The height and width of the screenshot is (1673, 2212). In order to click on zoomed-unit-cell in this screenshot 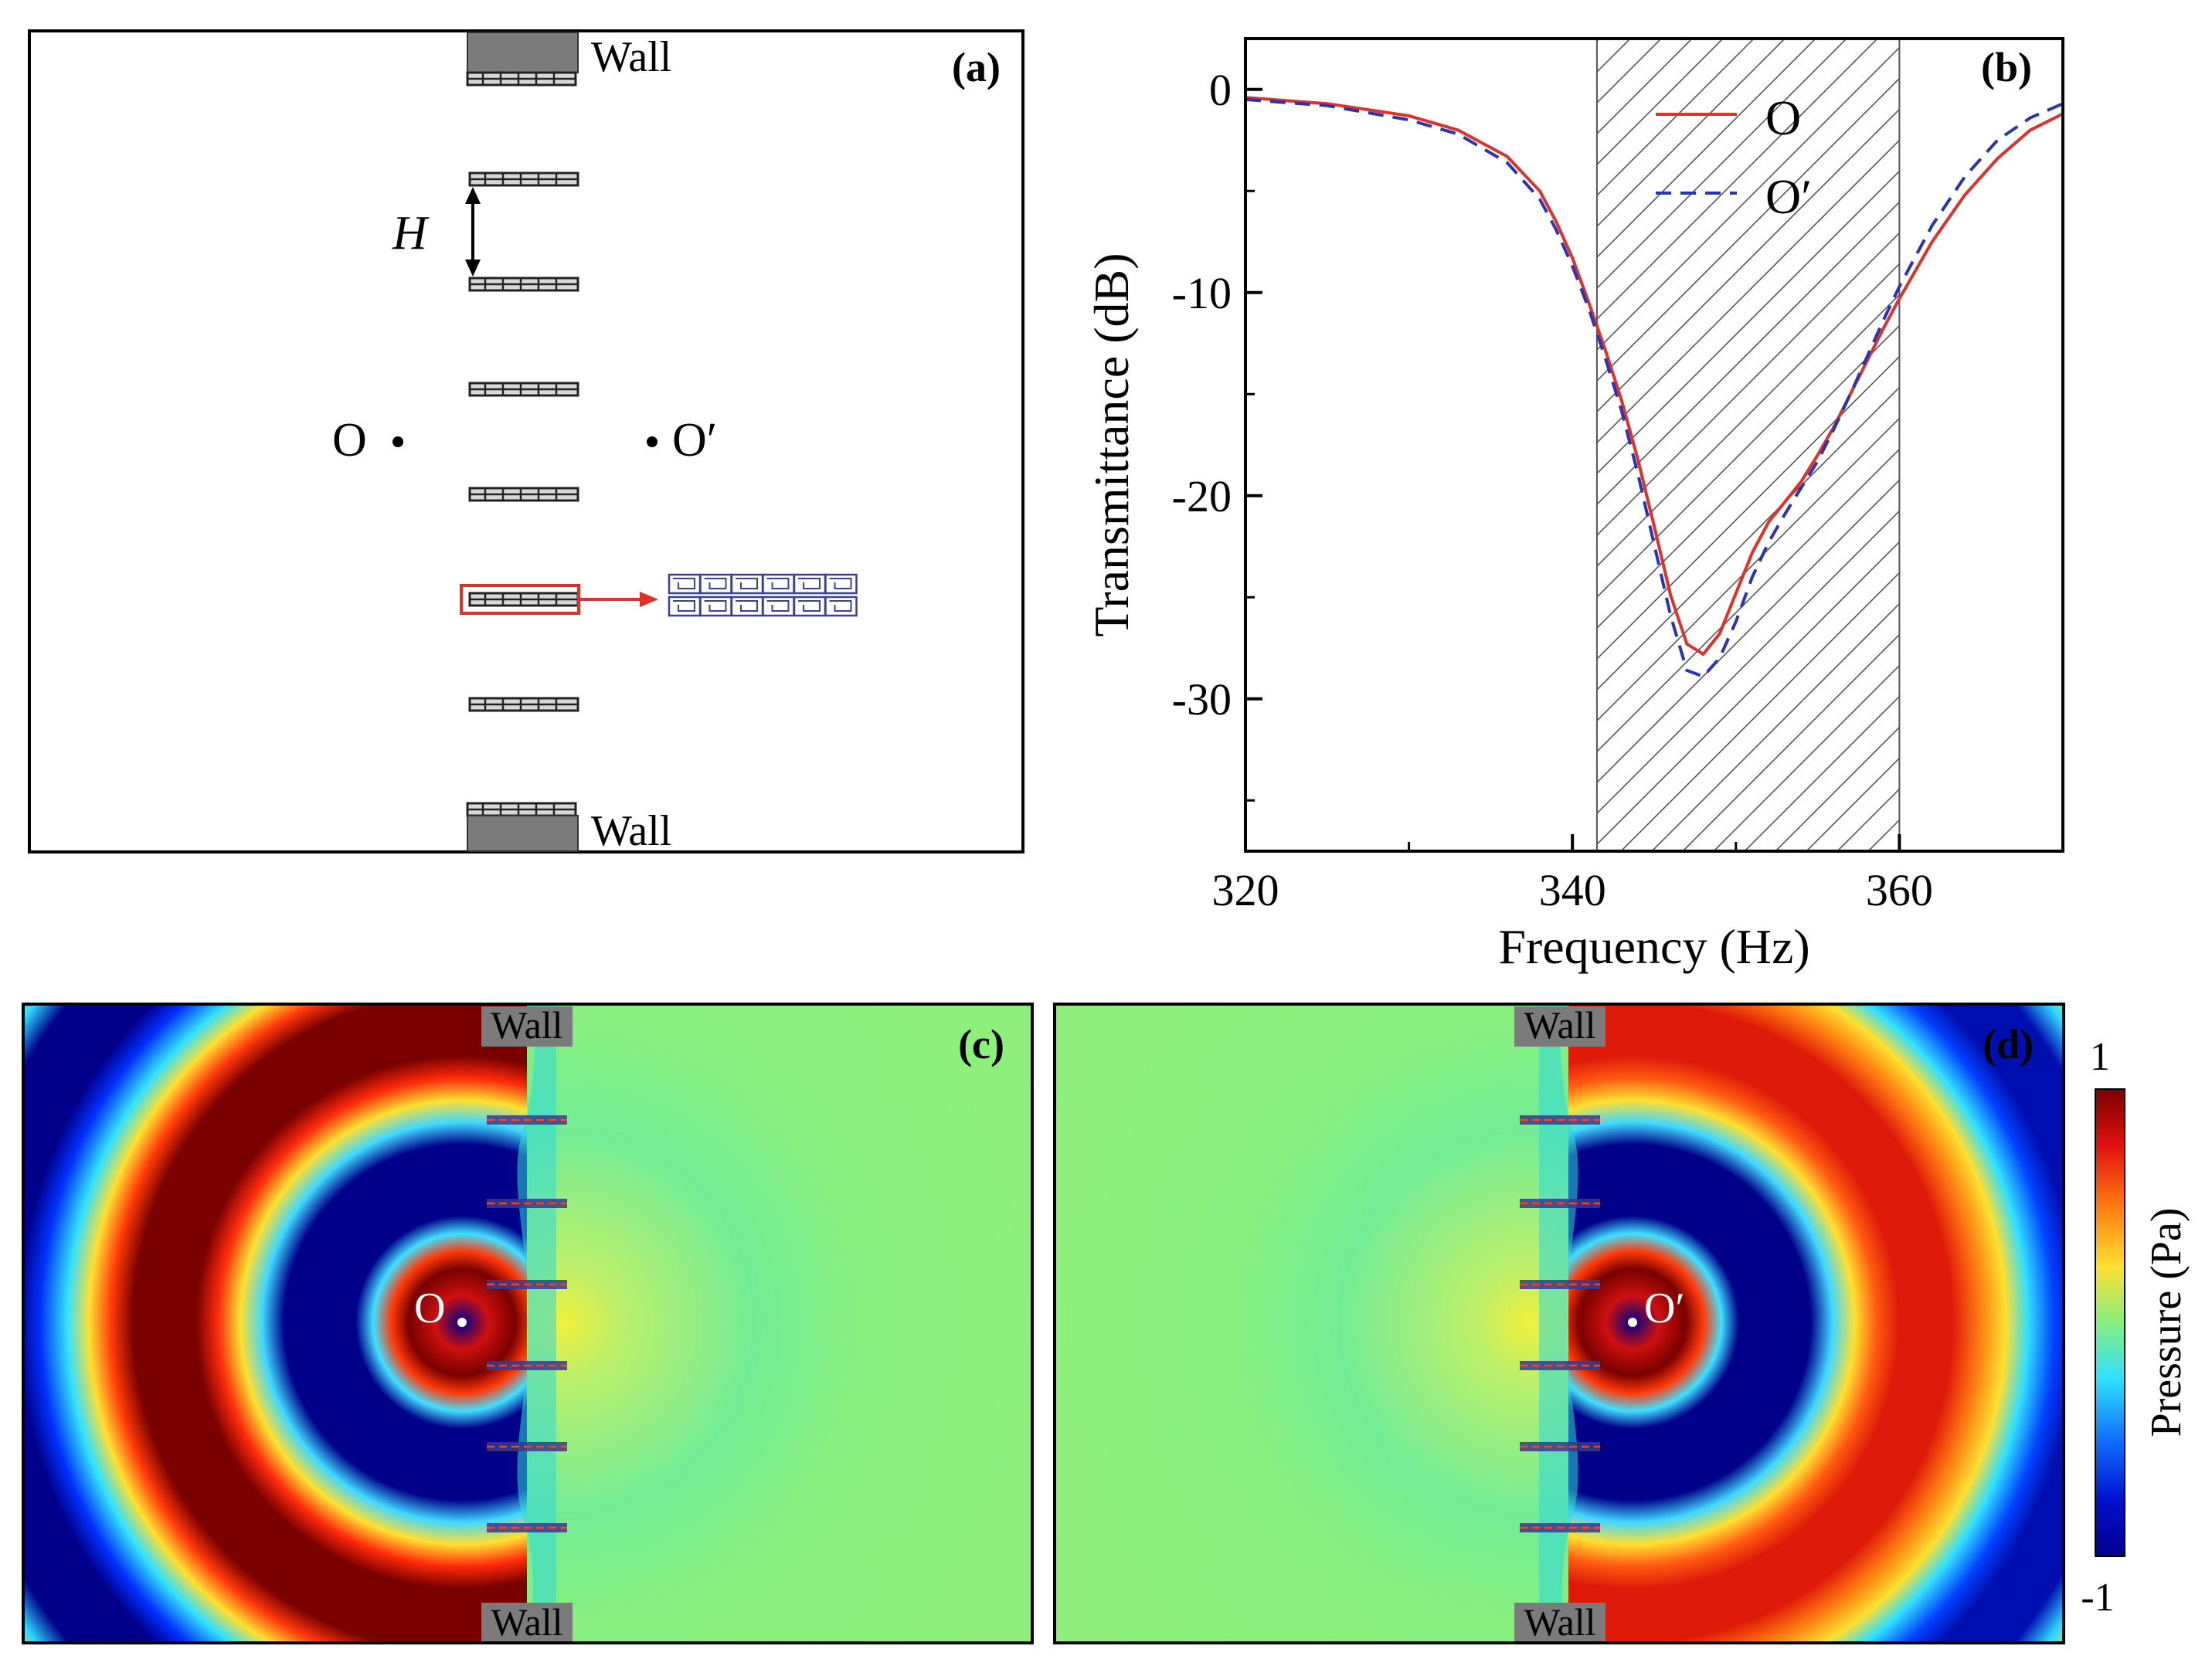, I will do `click(763, 595)`.